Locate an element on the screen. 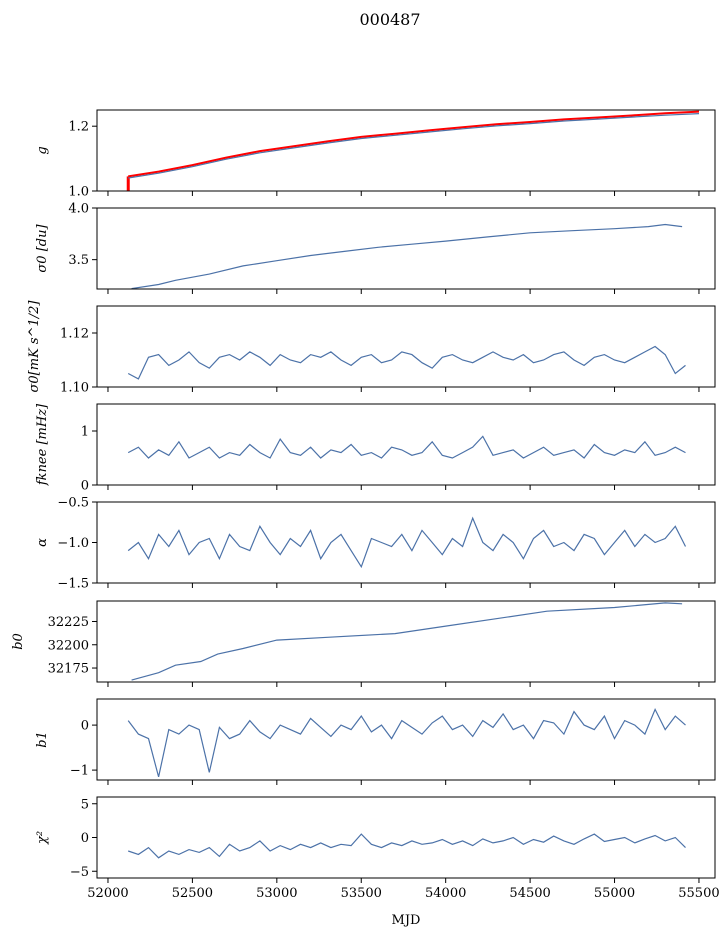  series-line-sigma0_du is located at coordinates (407, 256).